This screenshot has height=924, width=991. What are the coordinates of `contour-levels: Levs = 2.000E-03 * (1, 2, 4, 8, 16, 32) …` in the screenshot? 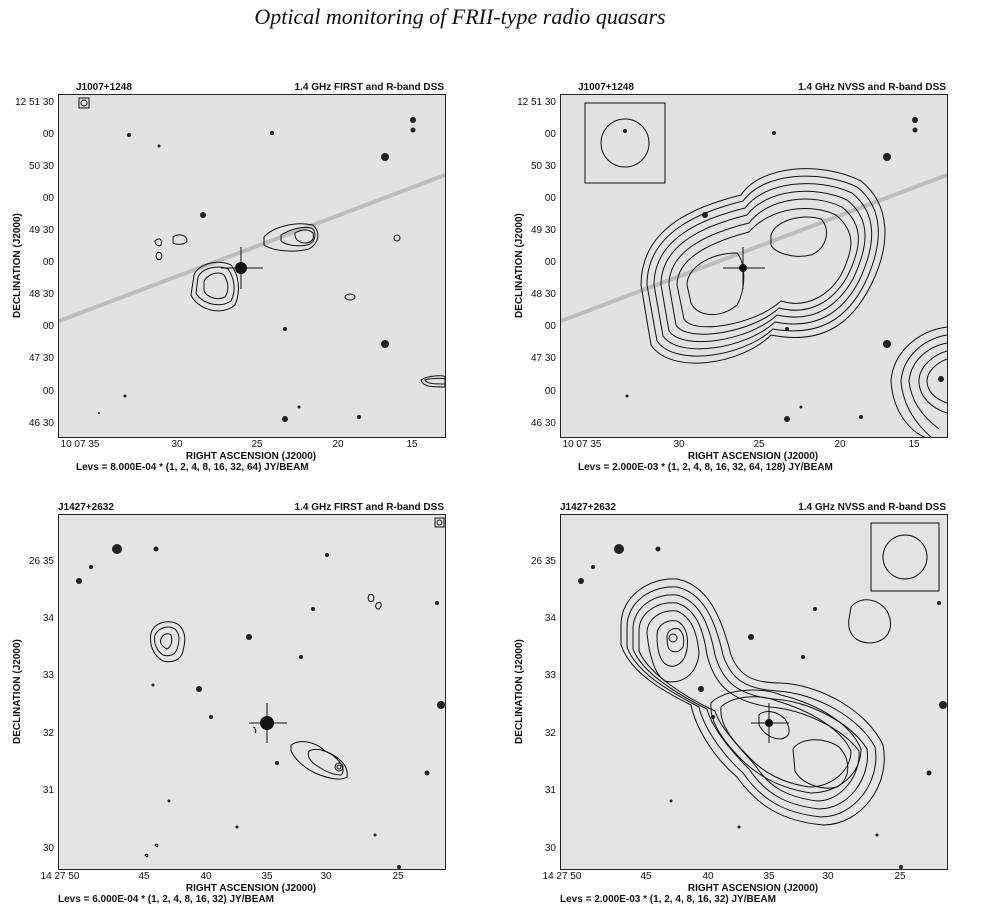 It's located at (668, 899).